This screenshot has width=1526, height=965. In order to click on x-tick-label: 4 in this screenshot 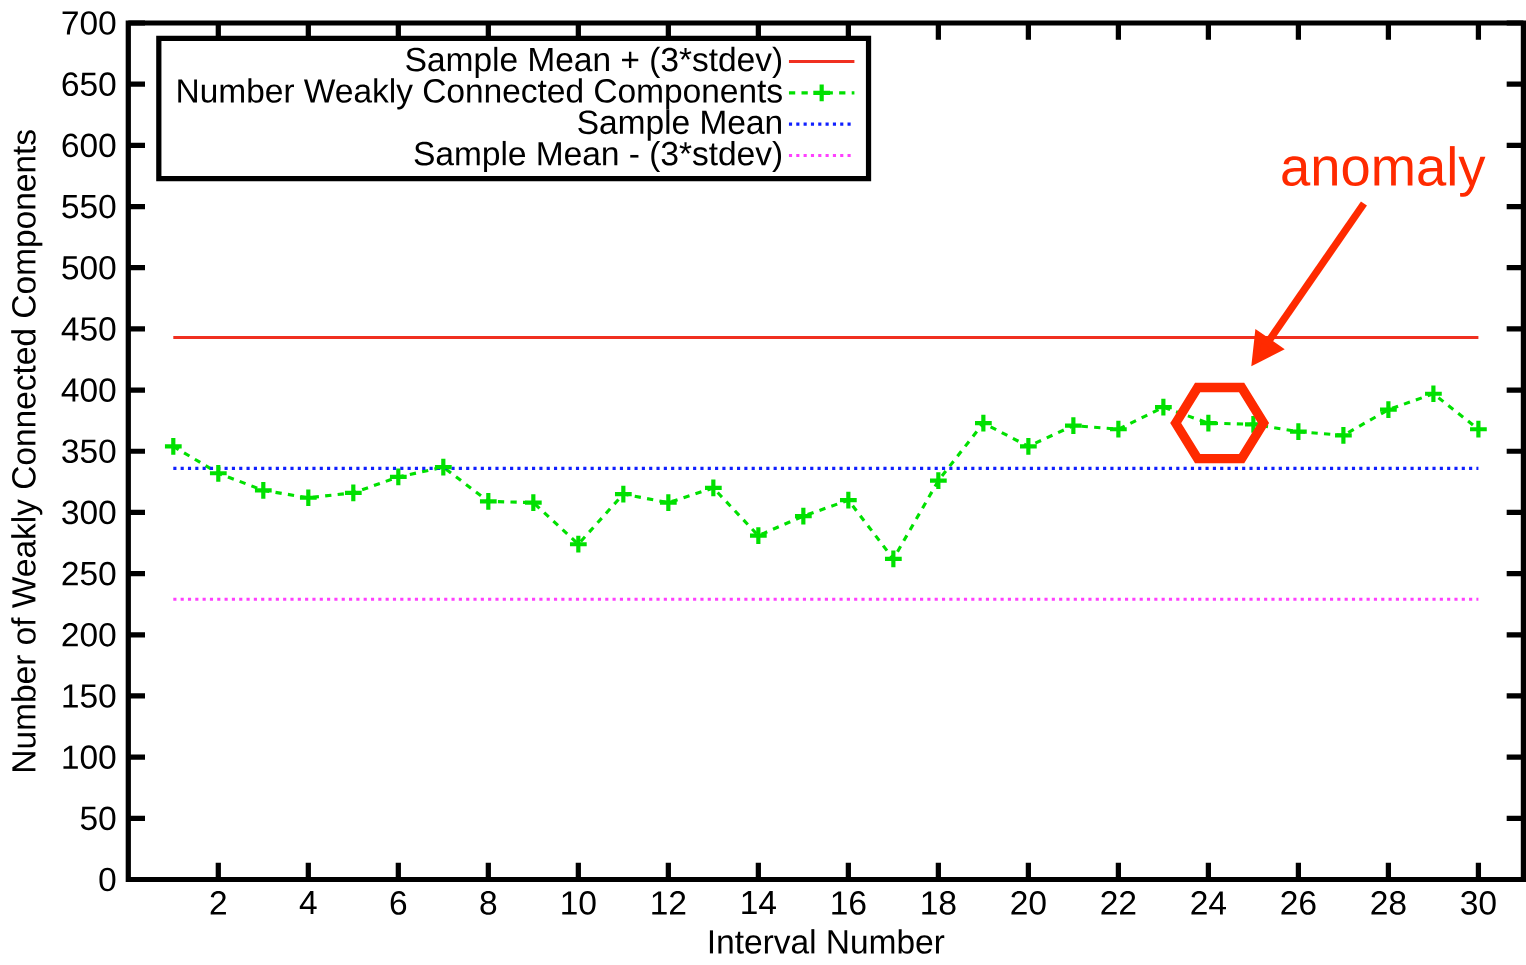, I will do `click(308, 903)`.